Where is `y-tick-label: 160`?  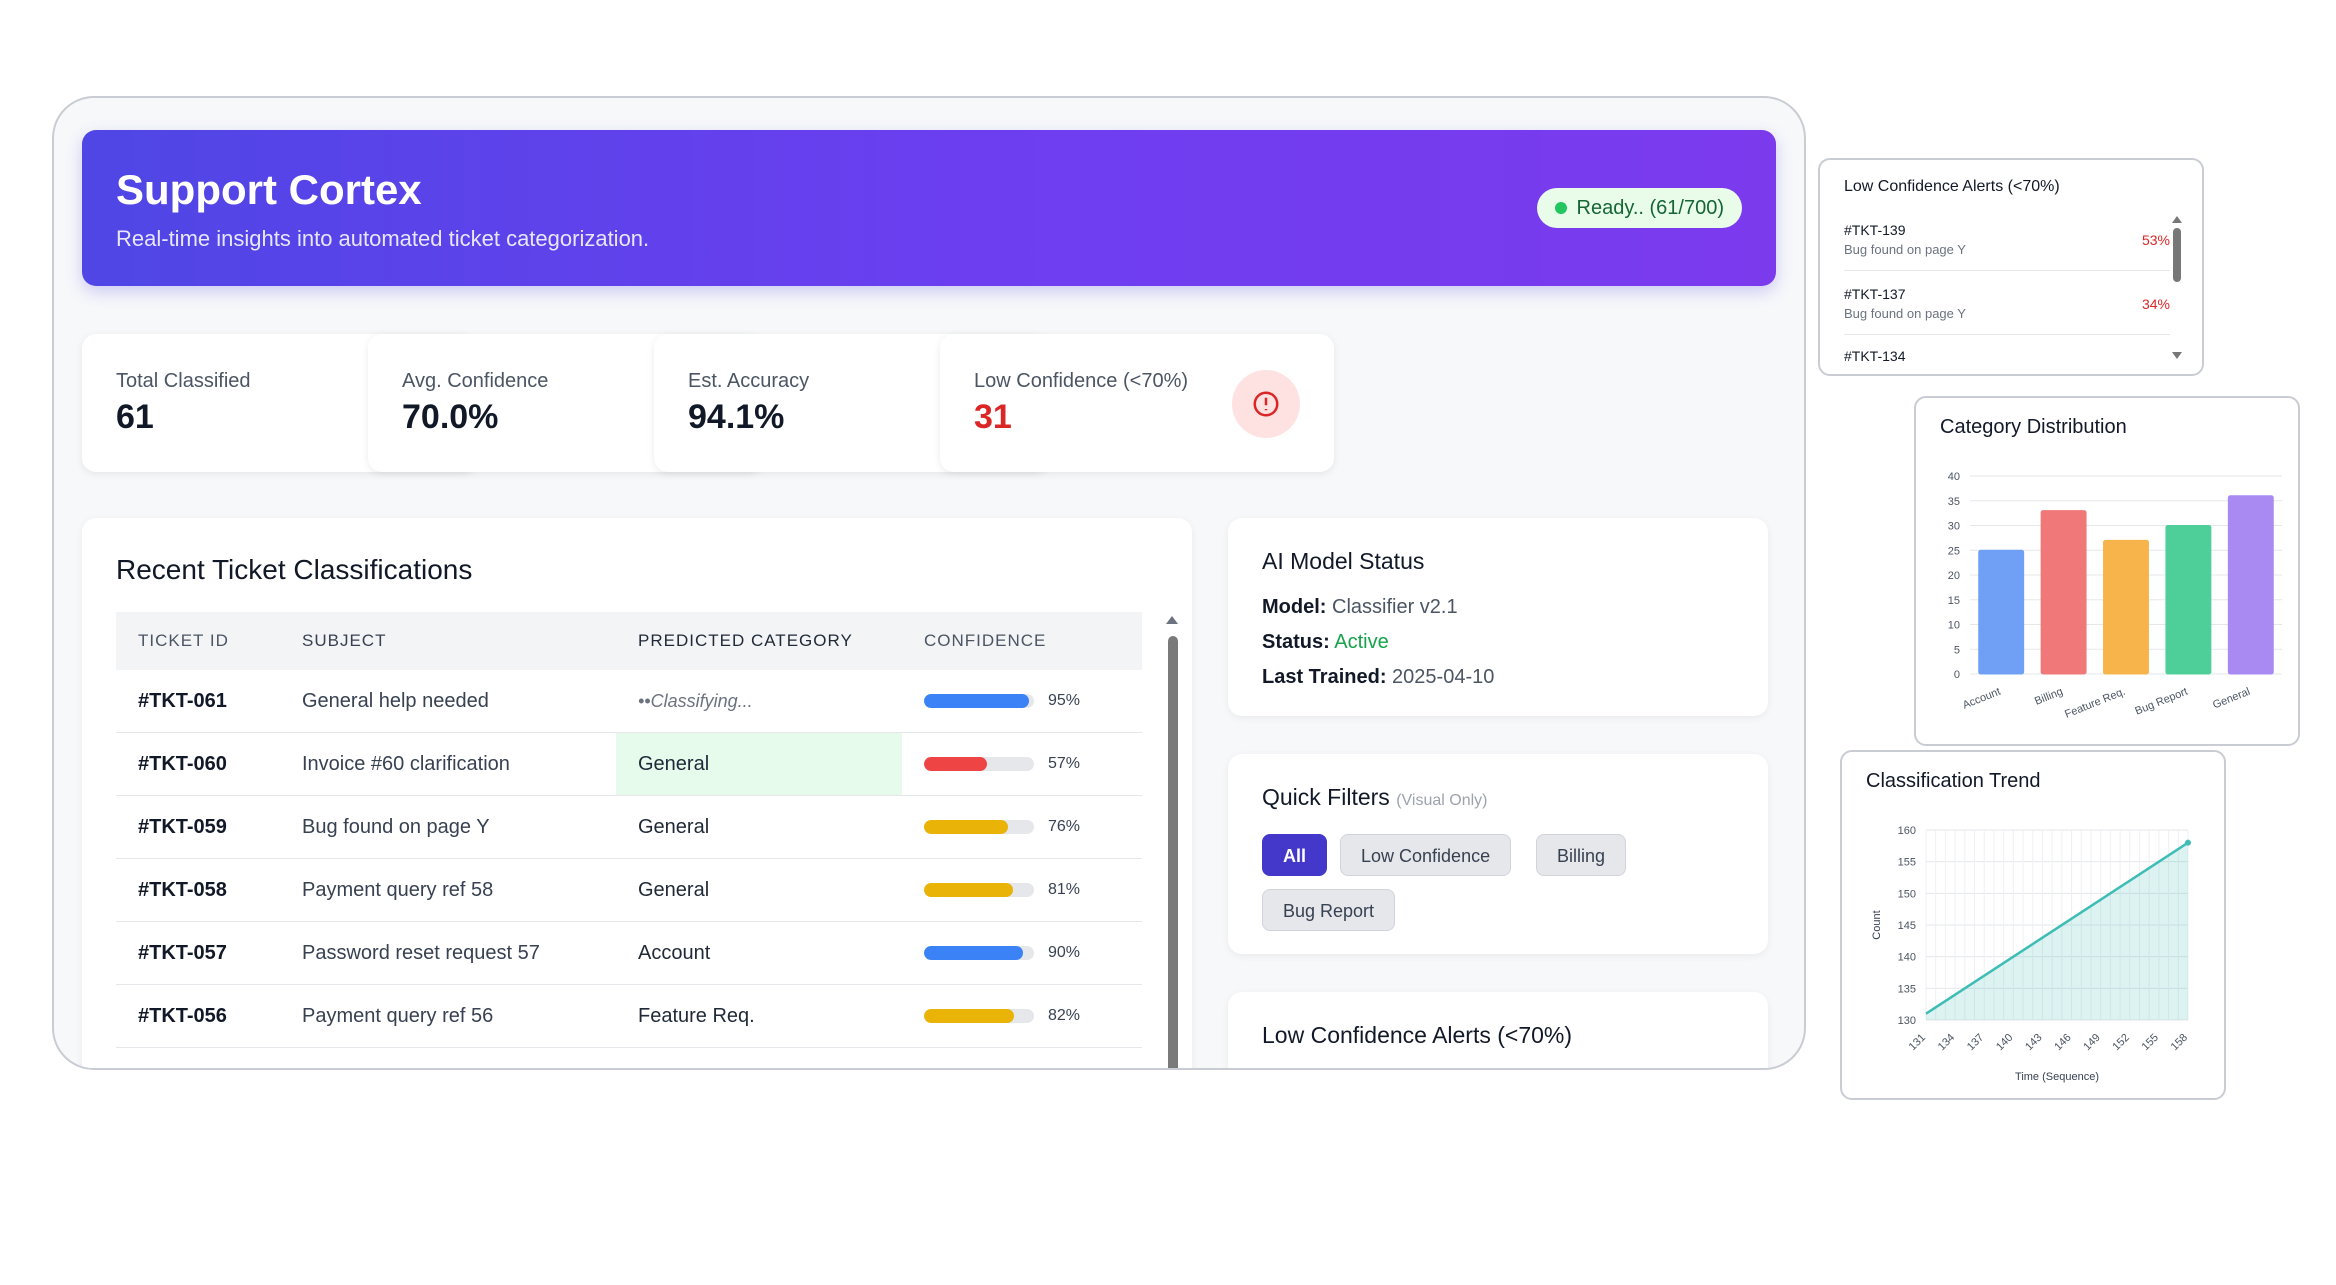 y-tick-label: 160 is located at coordinates (1907, 831).